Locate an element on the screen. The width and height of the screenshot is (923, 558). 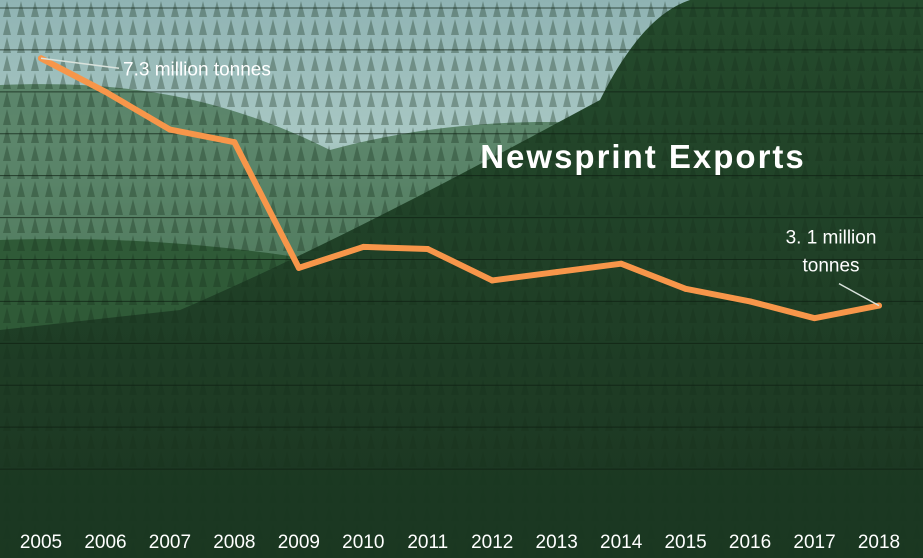
x-tick-label: 2013 is located at coordinates (557, 542).